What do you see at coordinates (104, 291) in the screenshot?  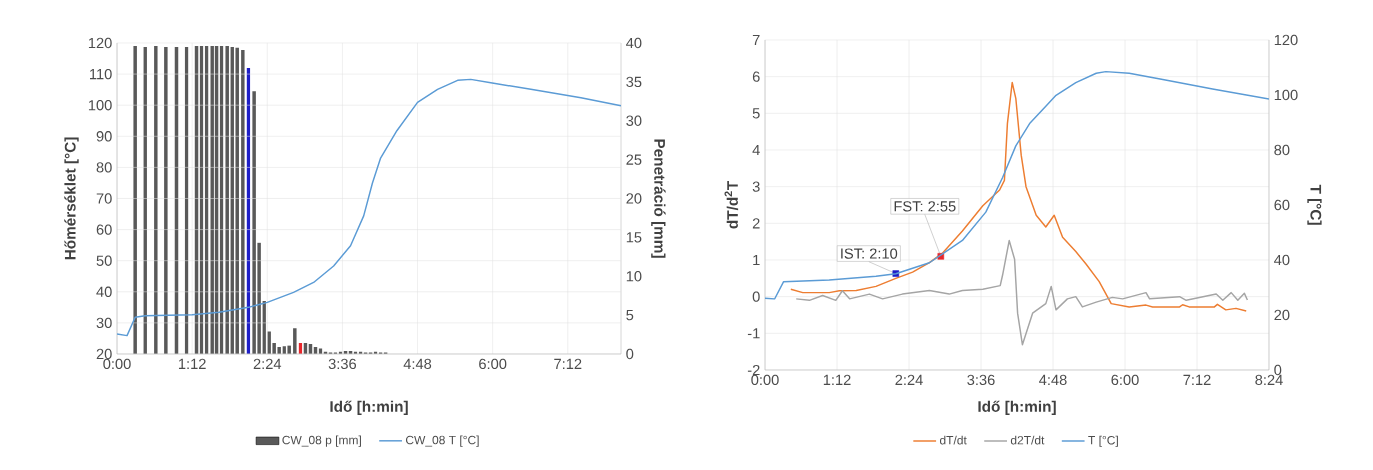 I see `y-tick-label: 40` at bounding box center [104, 291].